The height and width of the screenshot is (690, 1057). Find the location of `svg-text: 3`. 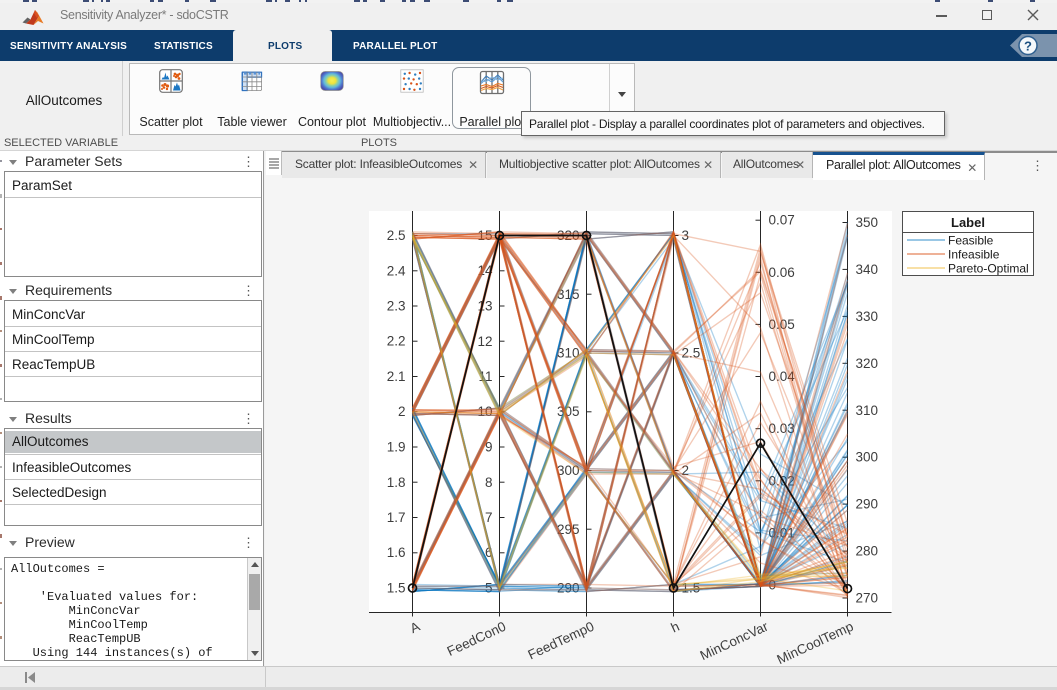

svg-text: 3 is located at coordinates (686, 235).